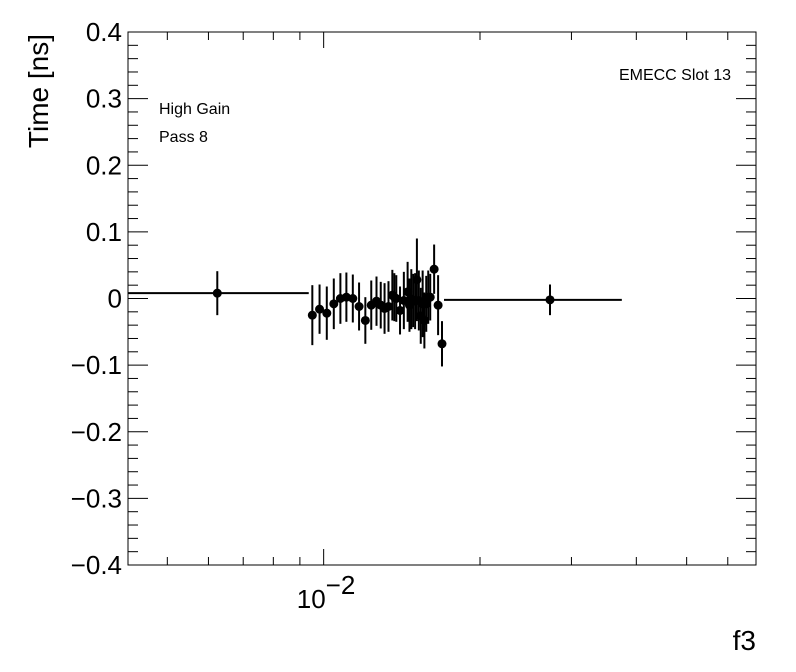 The height and width of the screenshot is (672, 796). I want to click on y-tick-label: −0.3, so click(96, 498).